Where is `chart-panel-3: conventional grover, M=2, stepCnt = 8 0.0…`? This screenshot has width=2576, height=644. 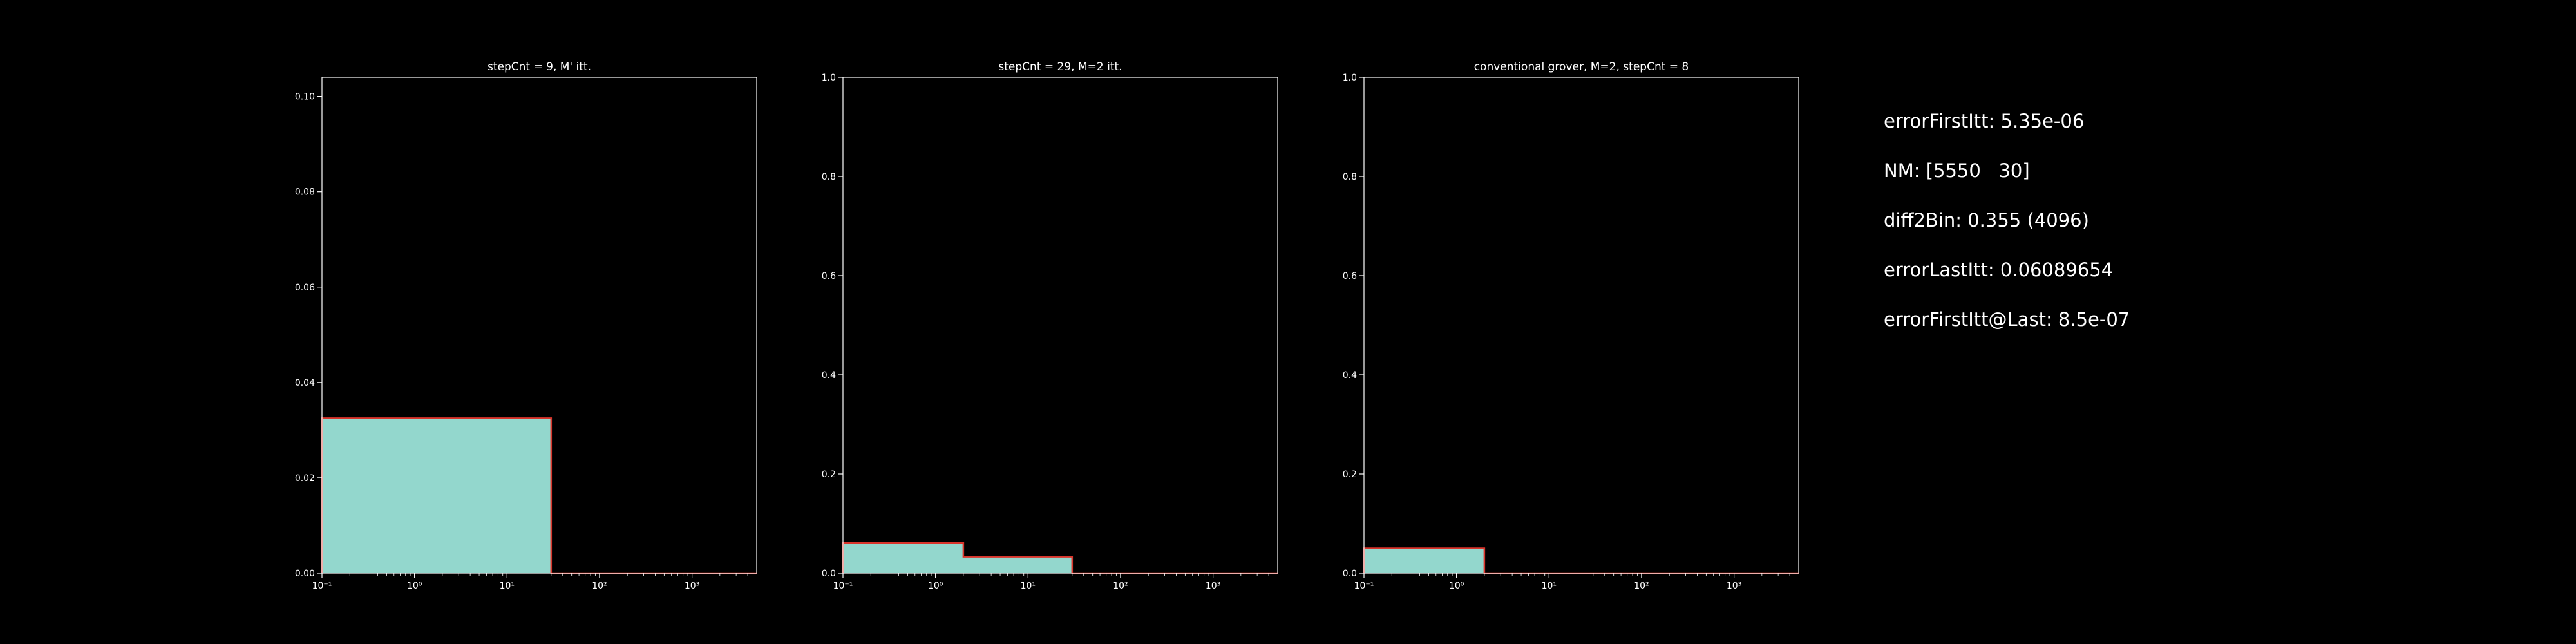 chart-panel-3: conventional grover, M=2, stepCnt = 8 0.0… is located at coordinates (1571, 326).